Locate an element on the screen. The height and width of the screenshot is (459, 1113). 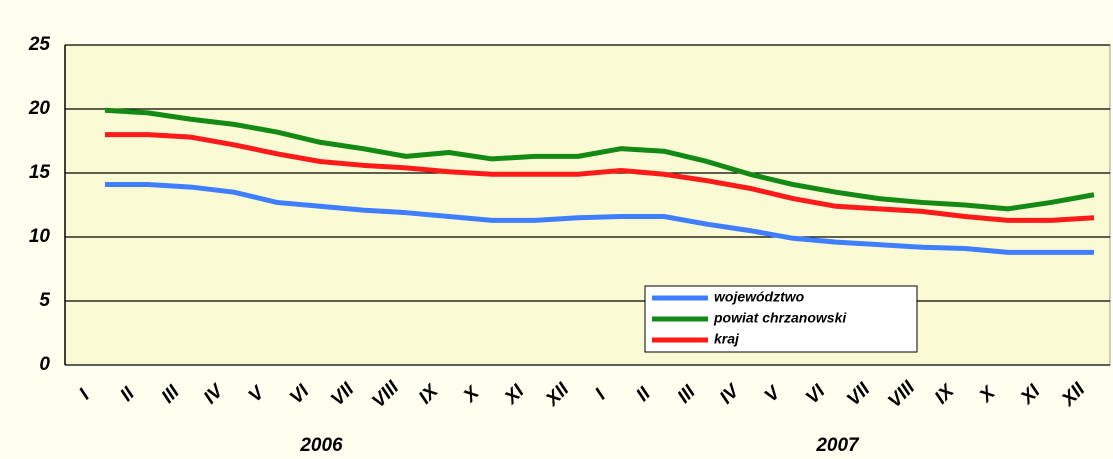
year-label: 2007 is located at coordinates (837, 445).